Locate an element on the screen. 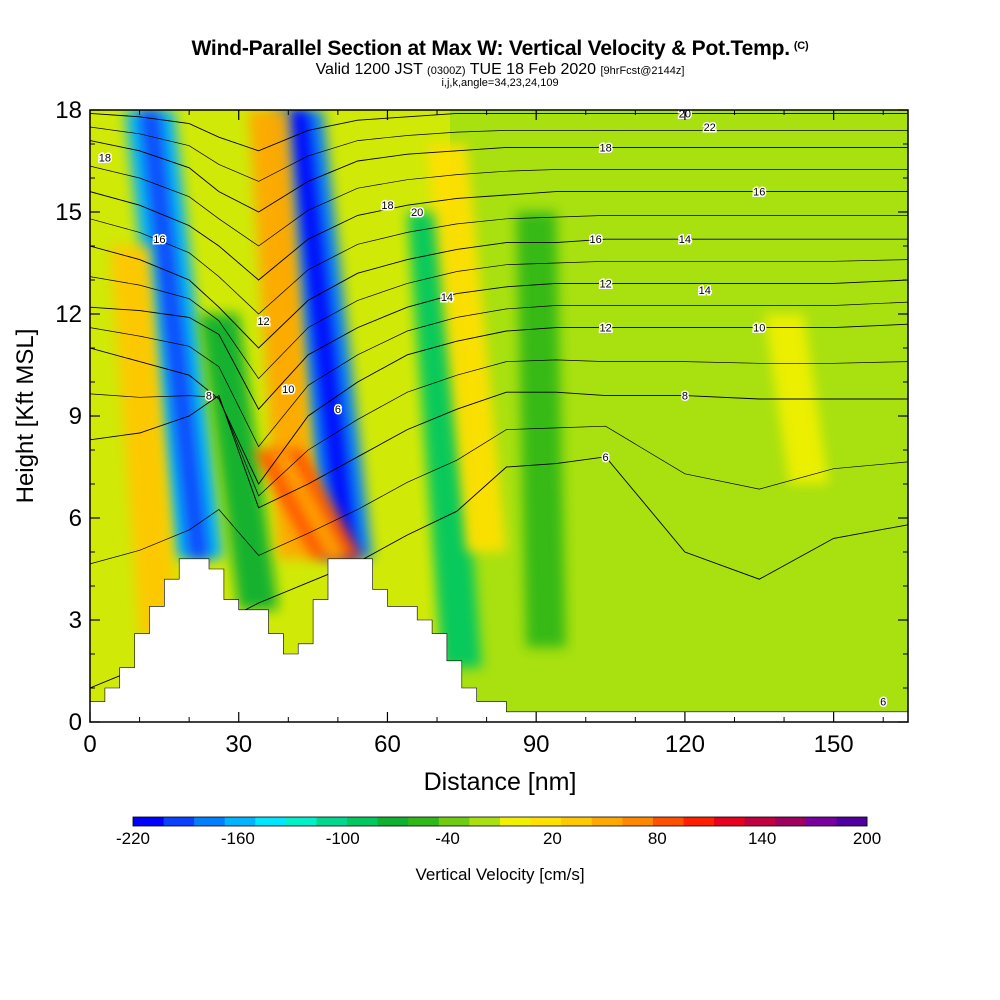 The image size is (1000, 1000). theta-label-8: 8 is located at coordinates (685, 397).